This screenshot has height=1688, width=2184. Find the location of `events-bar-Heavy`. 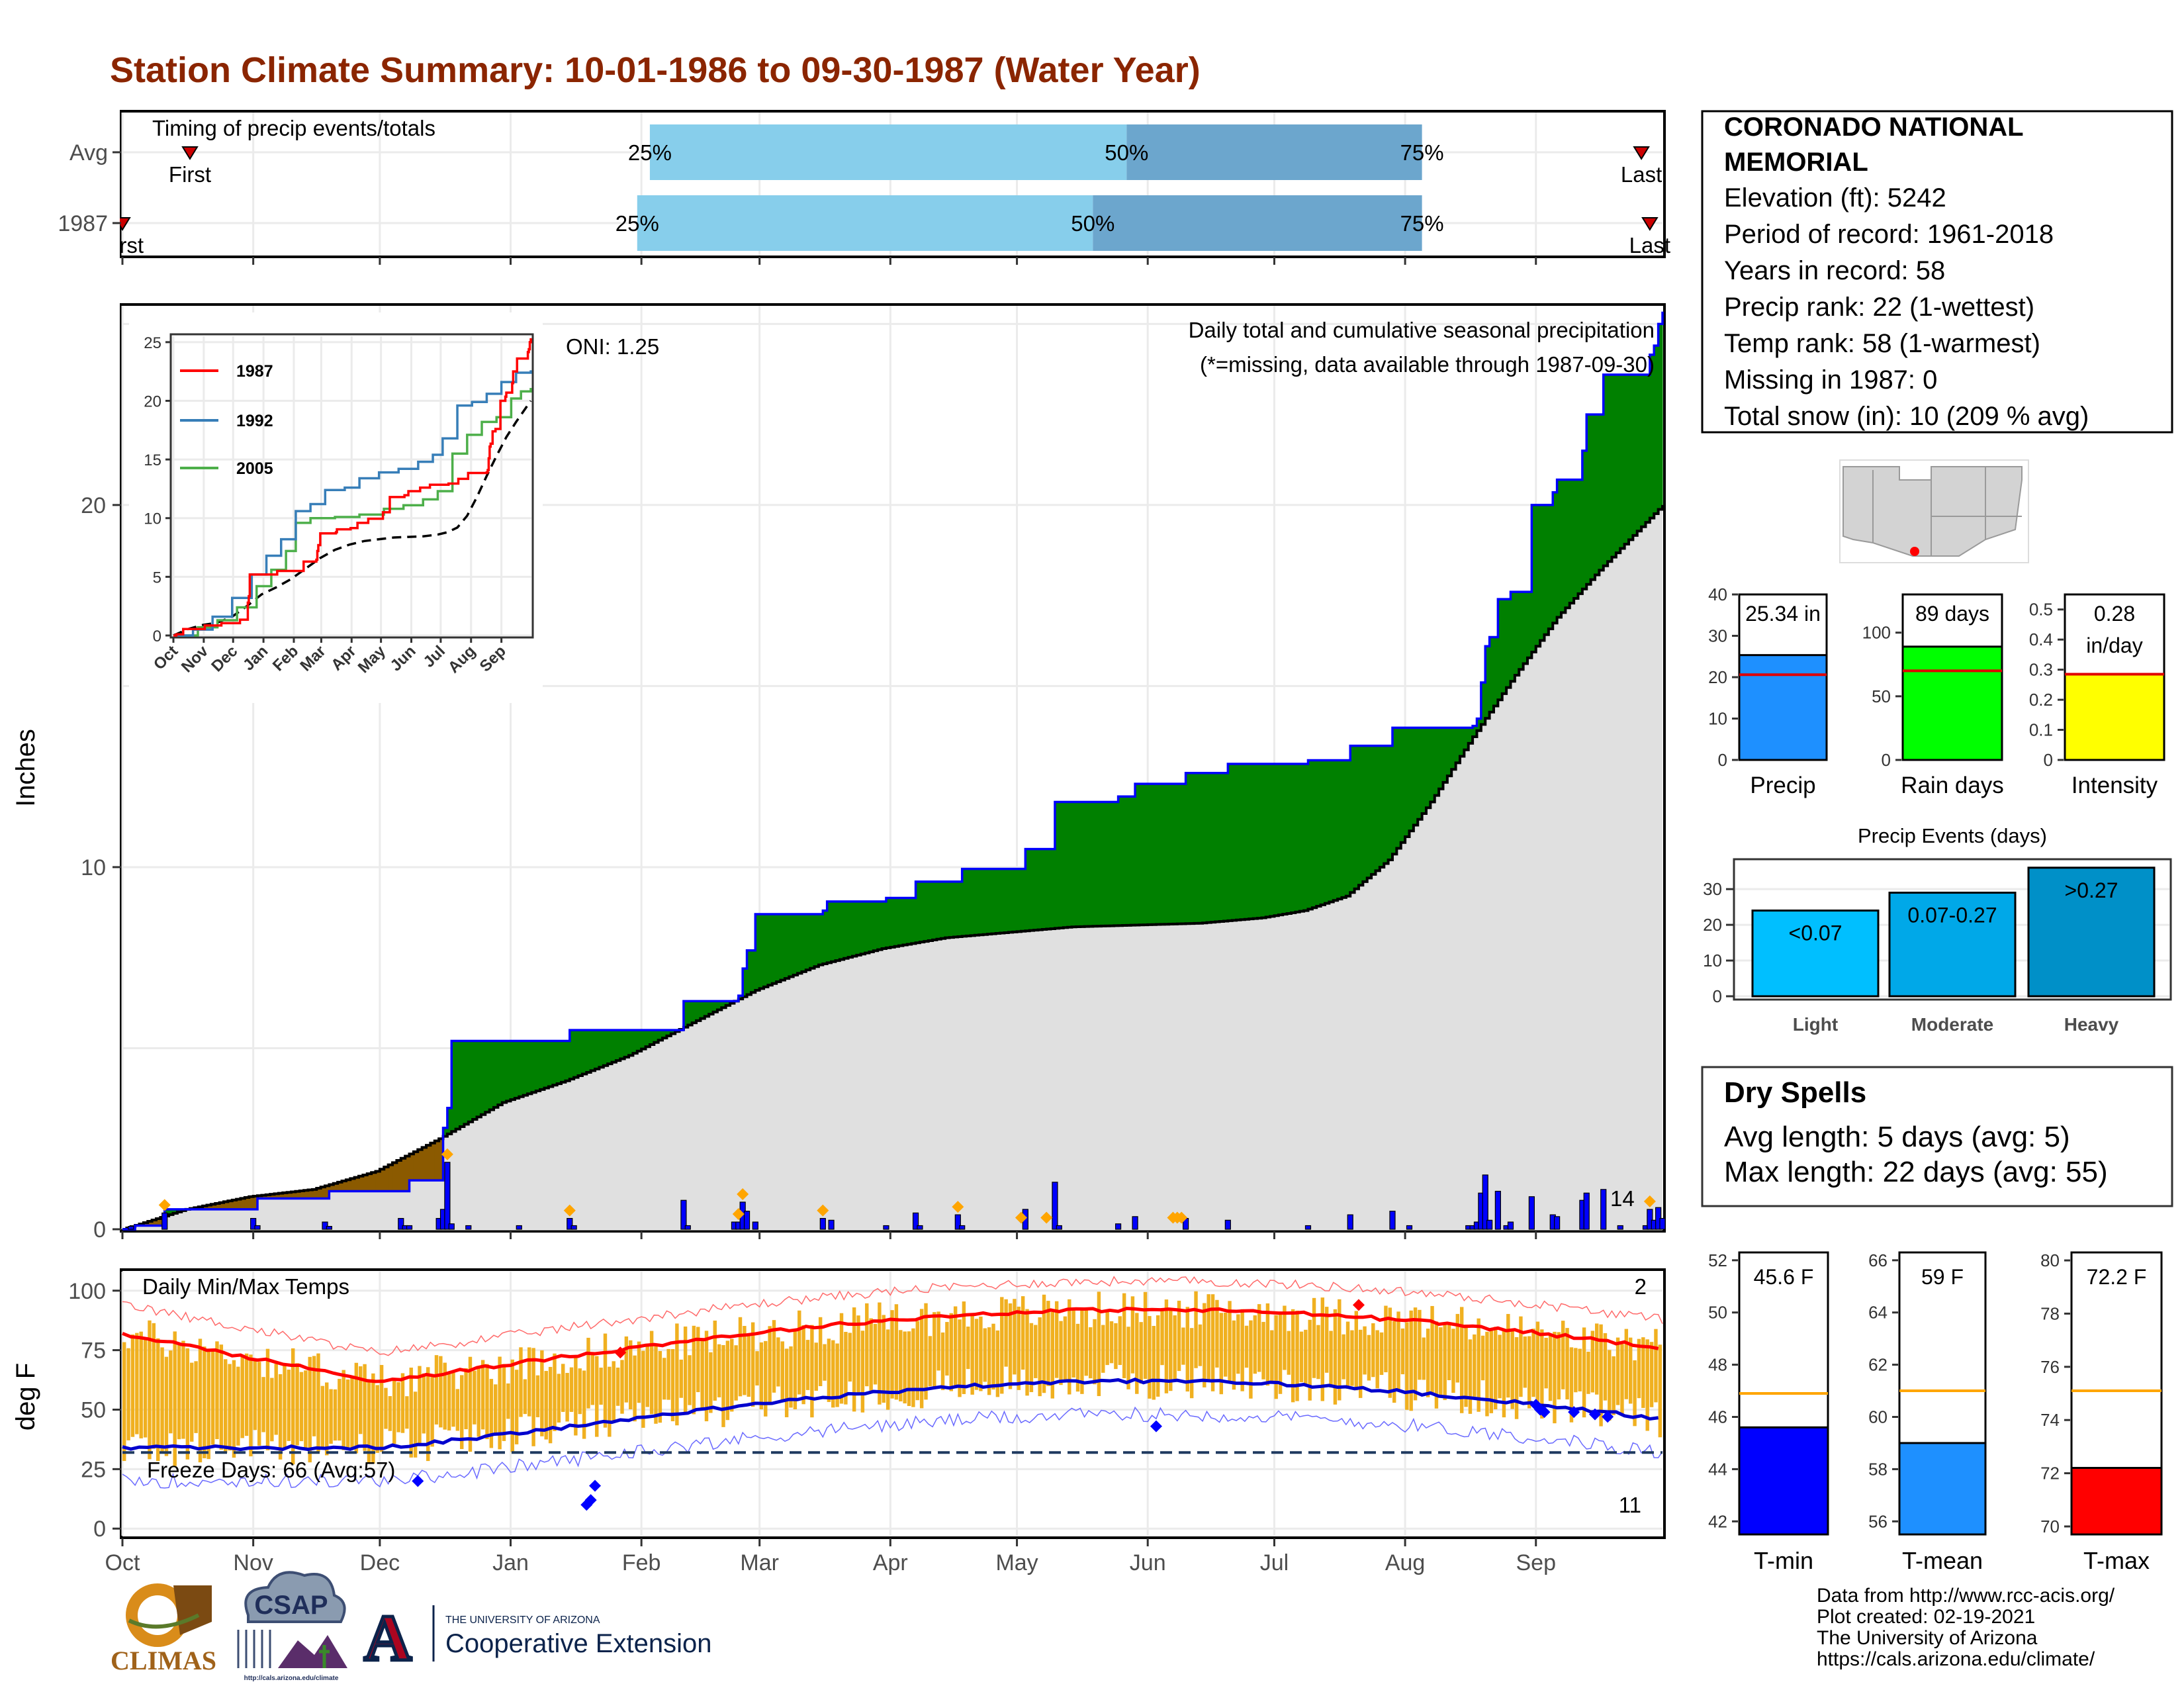

events-bar-Heavy is located at coordinates (2091, 932).